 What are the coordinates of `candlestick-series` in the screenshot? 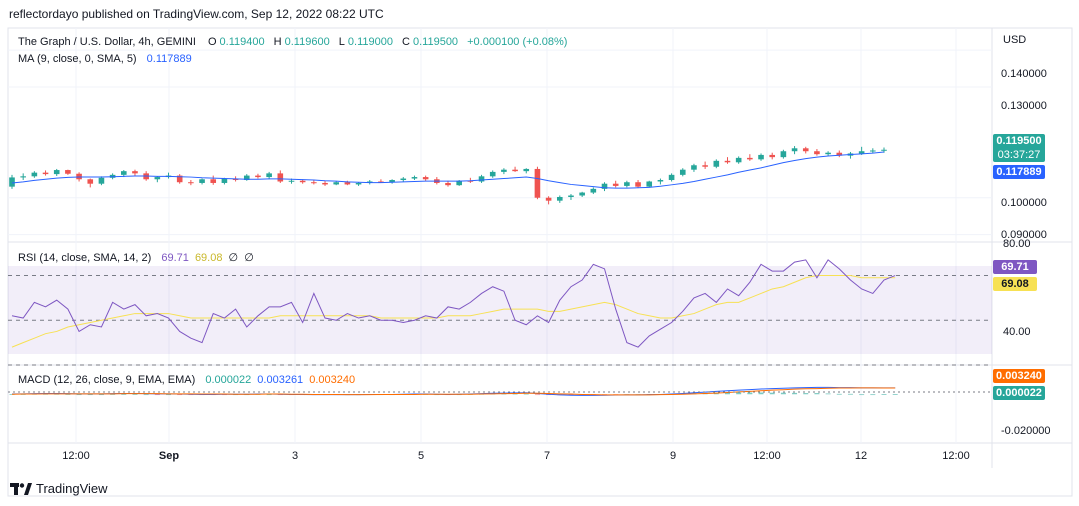 It's located at (448, 175).